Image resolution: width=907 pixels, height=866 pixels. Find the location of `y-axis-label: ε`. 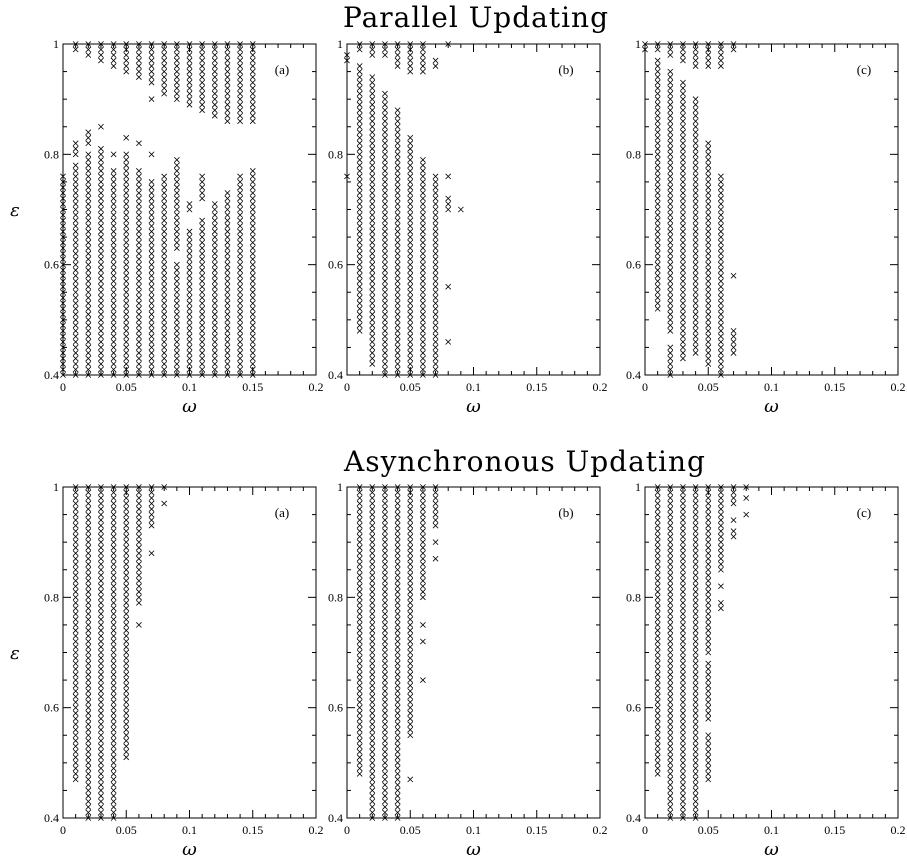

y-axis-label: ε is located at coordinates (15, 210).